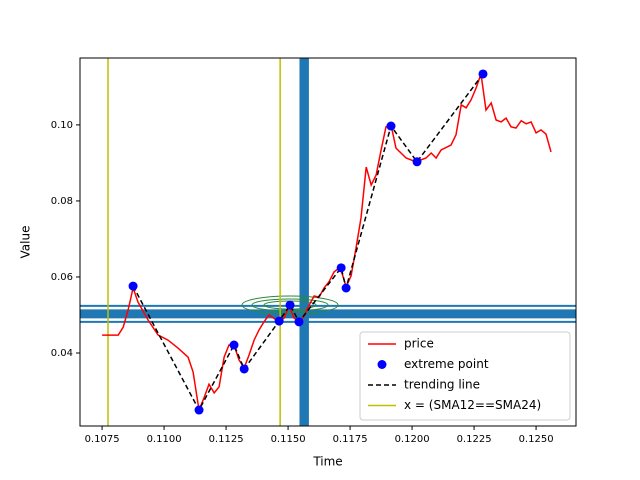  I want to click on x-tick-label: 0.1225, so click(474, 439).